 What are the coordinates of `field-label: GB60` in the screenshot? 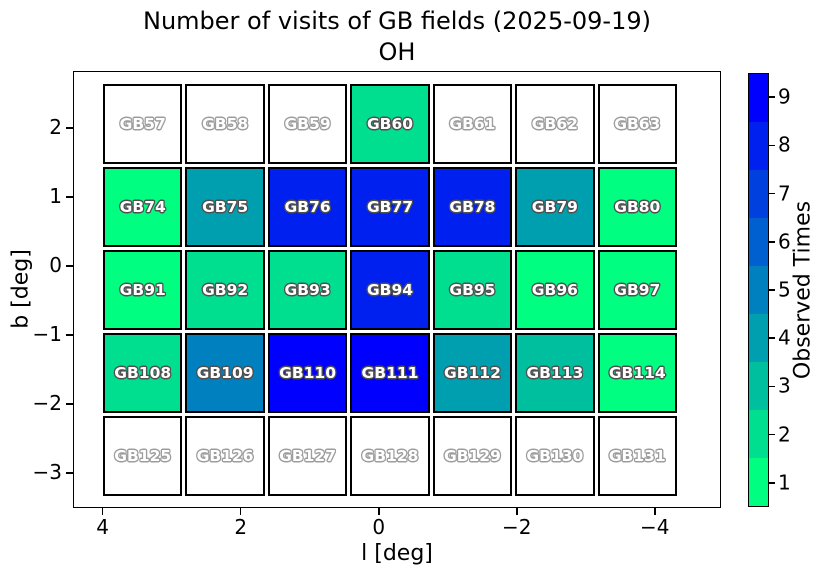 It's located at (390, 124).